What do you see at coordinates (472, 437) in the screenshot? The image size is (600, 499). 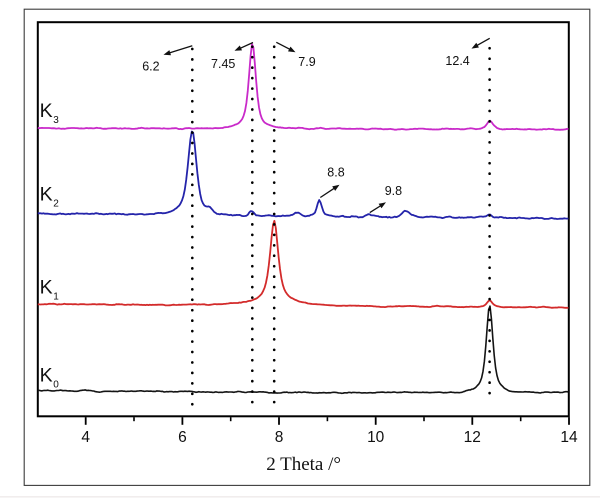 I see `svg-text: 12` at bounding box center [472, 437].